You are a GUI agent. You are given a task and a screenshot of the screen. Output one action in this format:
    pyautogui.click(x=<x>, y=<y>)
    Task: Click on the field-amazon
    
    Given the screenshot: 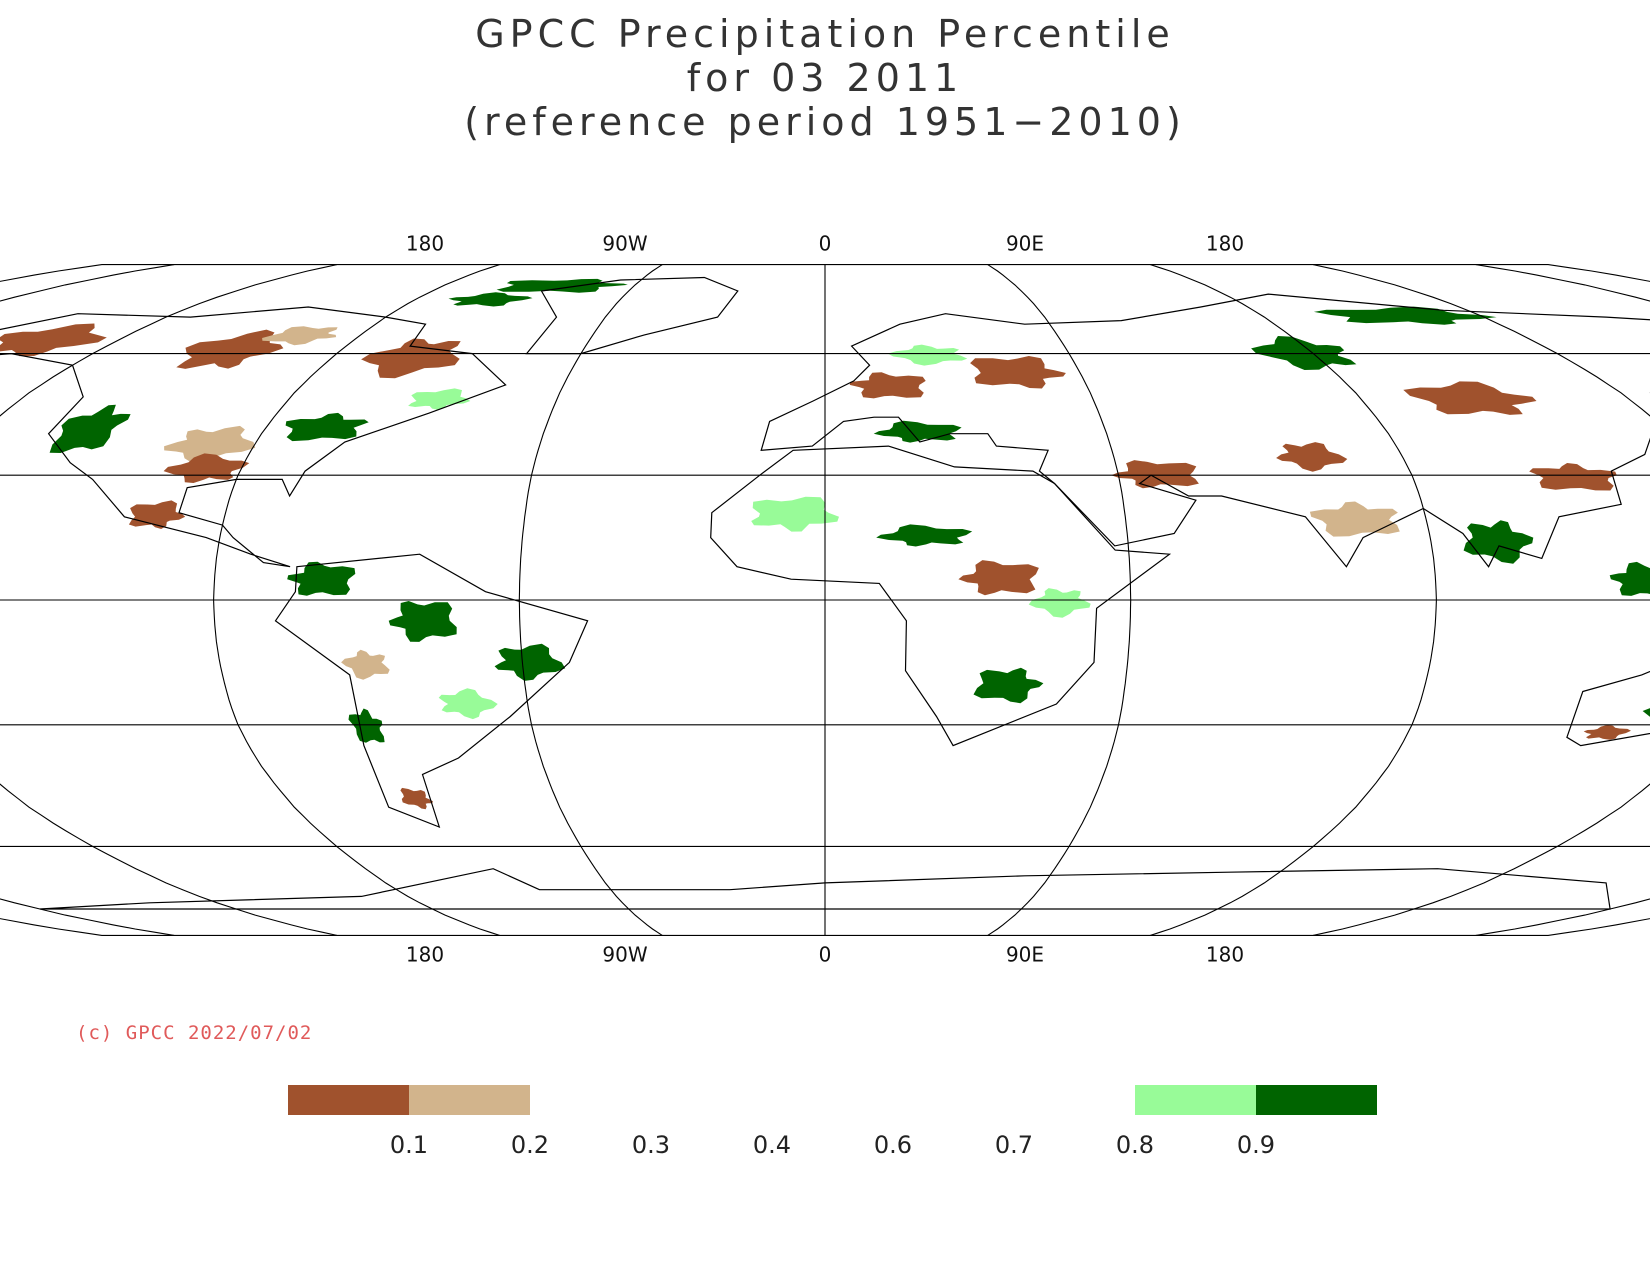 What is the action you would take?
    pyautogui.click(x=422, y=621)
    